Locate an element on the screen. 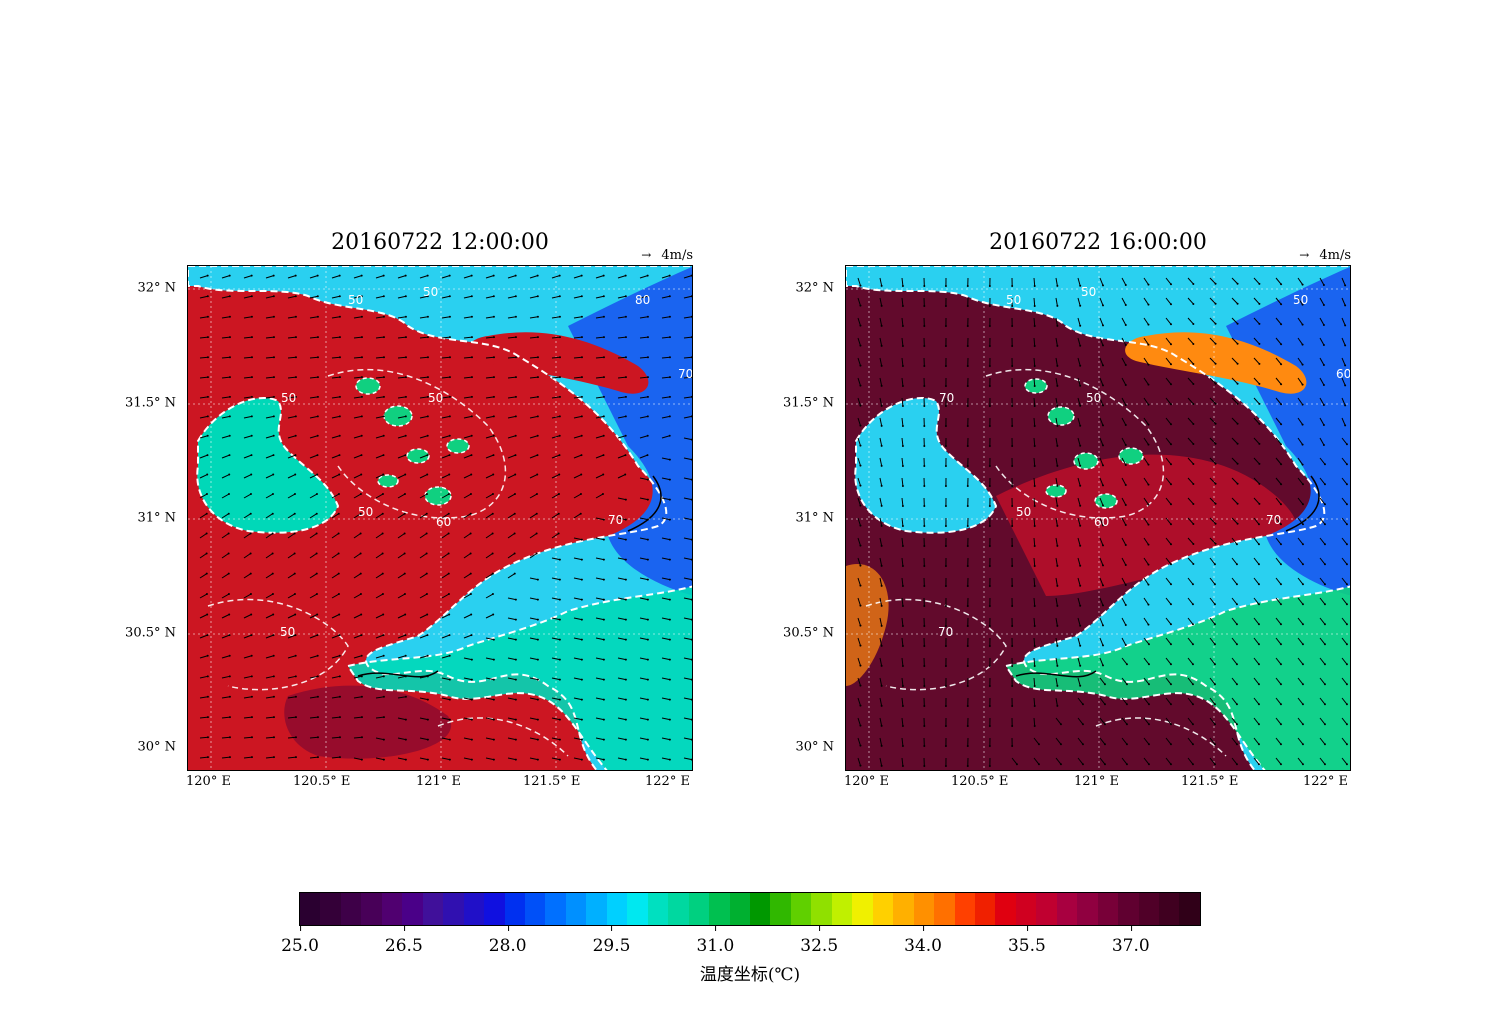  vector-scale-key: → 4m/s is located at coordinates (667, 255).